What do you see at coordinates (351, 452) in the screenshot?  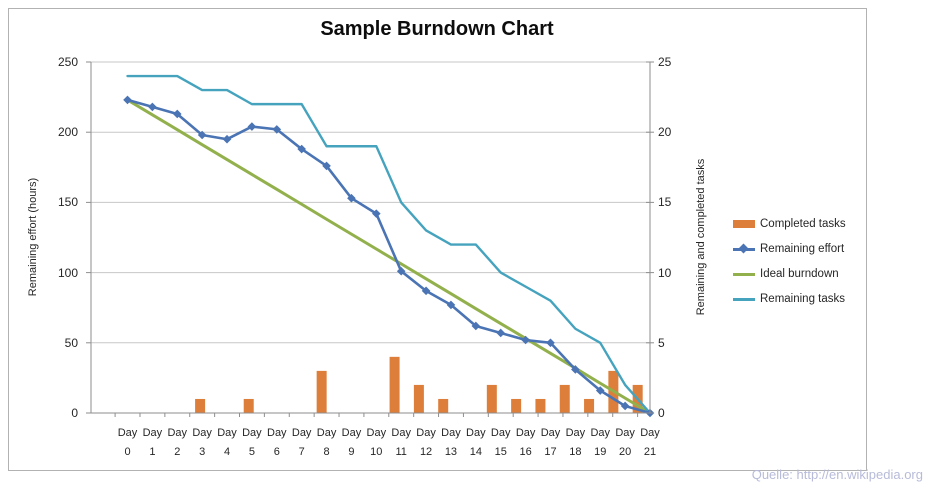 I see `x-label-number: 9` at bounding box center [351, 452].